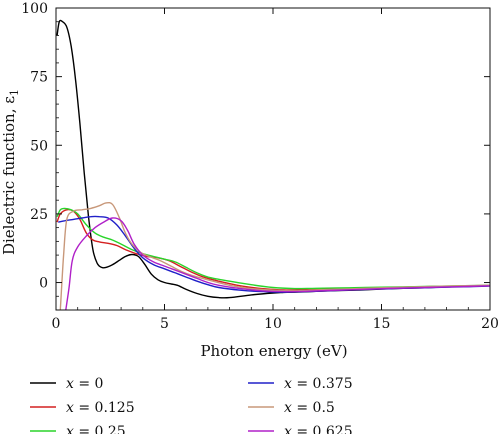 This screenshot has height=434, width=500. What do you see at coordinates (164, 324) in the screenshot?
I see `x-tick-label-1: 5` at bounding box center [164, 324].